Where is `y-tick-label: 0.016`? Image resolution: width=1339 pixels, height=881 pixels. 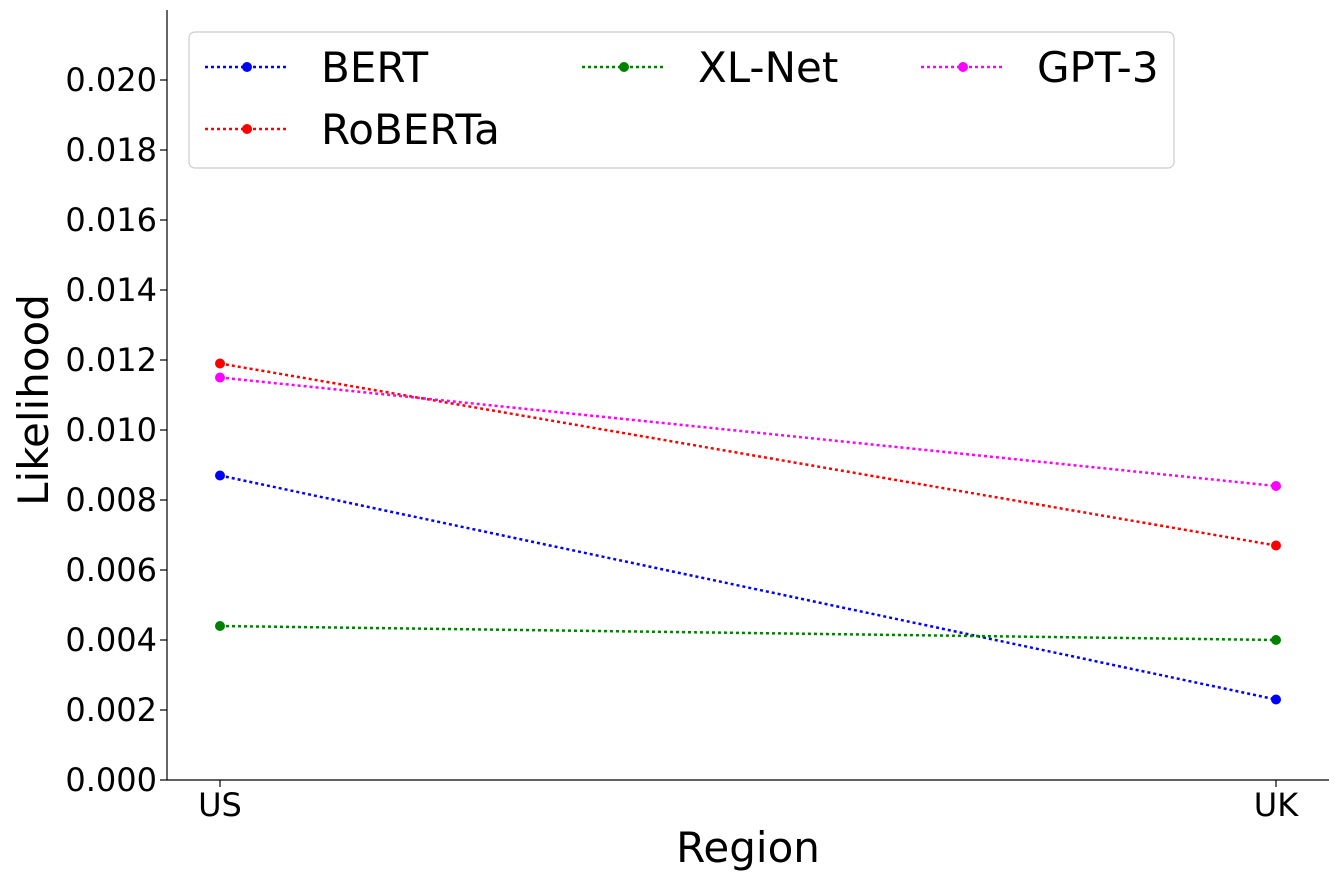
y-tick-label: 0.016 is located at coordinates (111, 220).